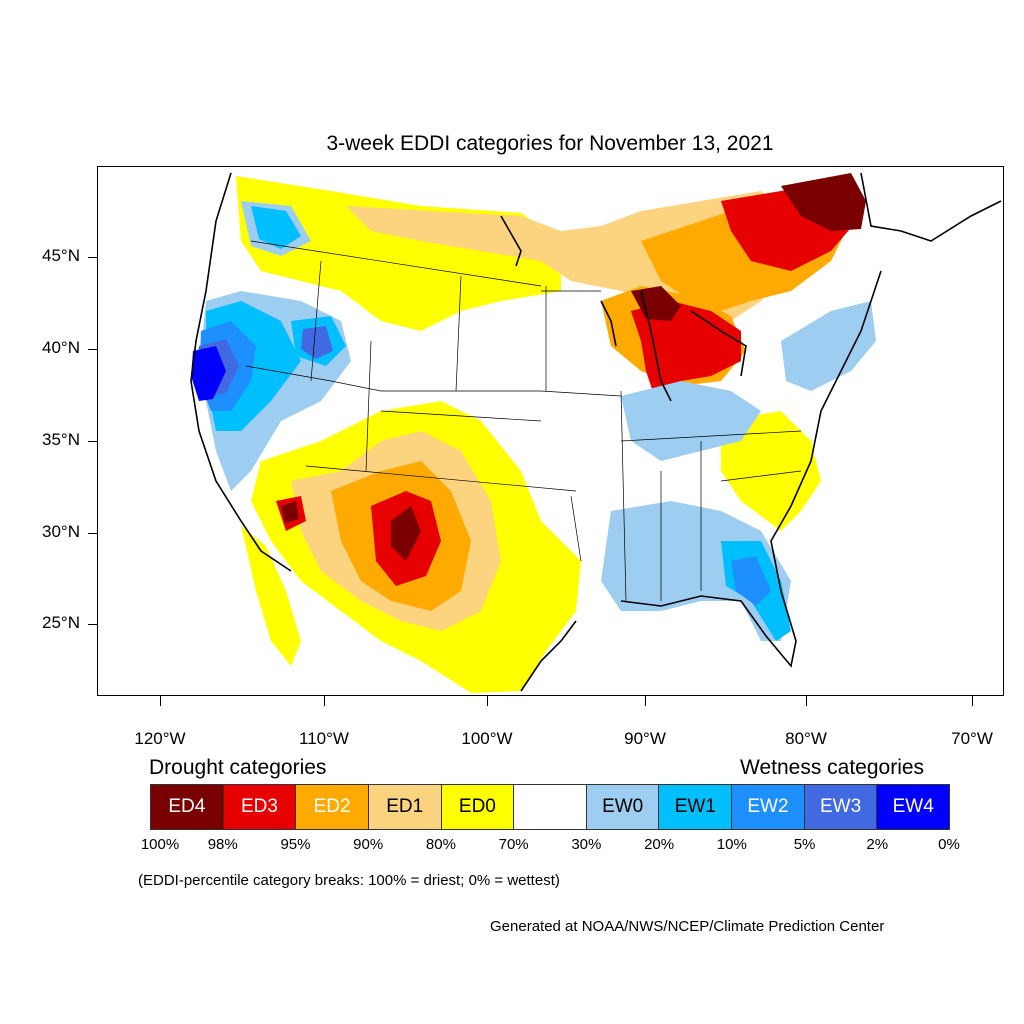 This screenshot has width=1024, height=1024. What do you see at coordinates (913, 807) in the screenshot?
I see `legend-ew4: EW4` at bounding box center [913, 807].